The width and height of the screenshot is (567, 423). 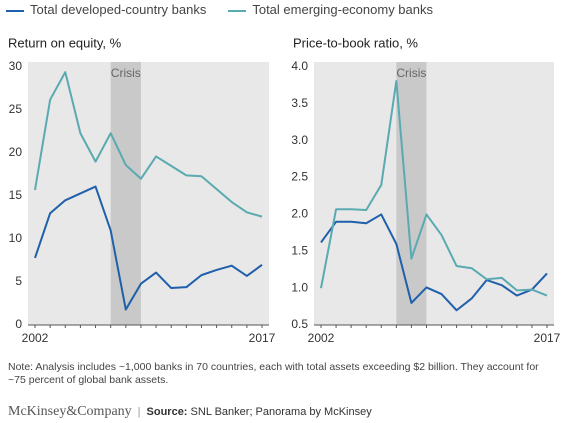 I want to click on y-tick-label: 5, so click(x=18, y=281).